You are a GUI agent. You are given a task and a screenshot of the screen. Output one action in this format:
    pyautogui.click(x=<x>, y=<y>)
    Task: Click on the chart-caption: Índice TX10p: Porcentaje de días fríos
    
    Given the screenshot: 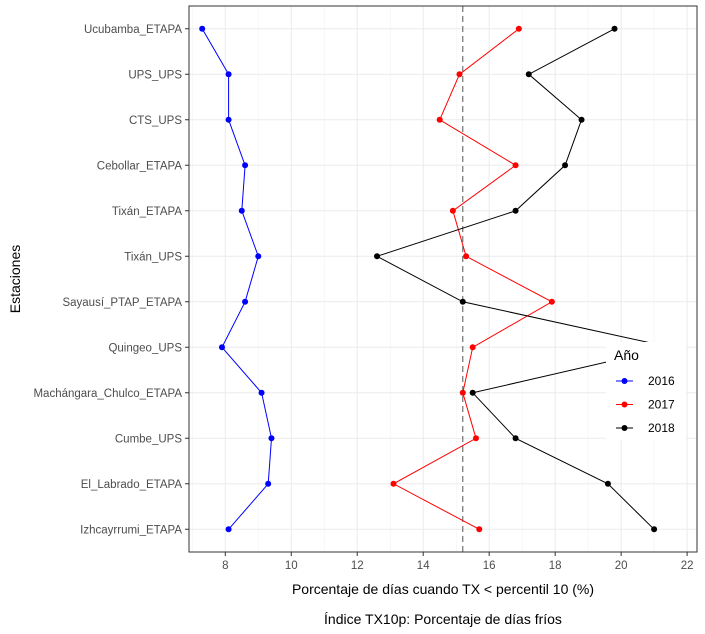 What is the action you would take?
    pyautogui.click(x=443, y=619)
    